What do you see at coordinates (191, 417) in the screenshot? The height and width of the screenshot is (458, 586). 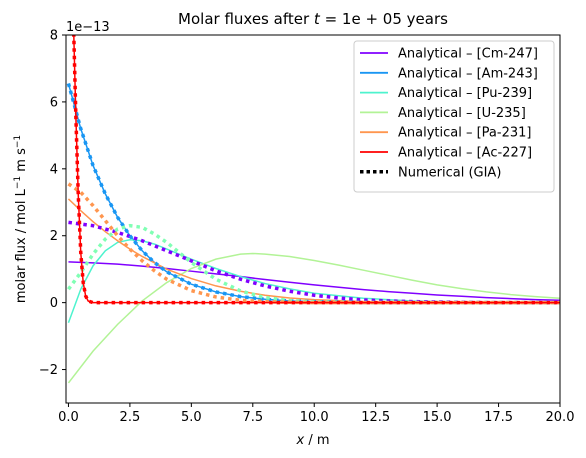 I see `x-tick-label: 5.0` at bounding box center [191, 417].